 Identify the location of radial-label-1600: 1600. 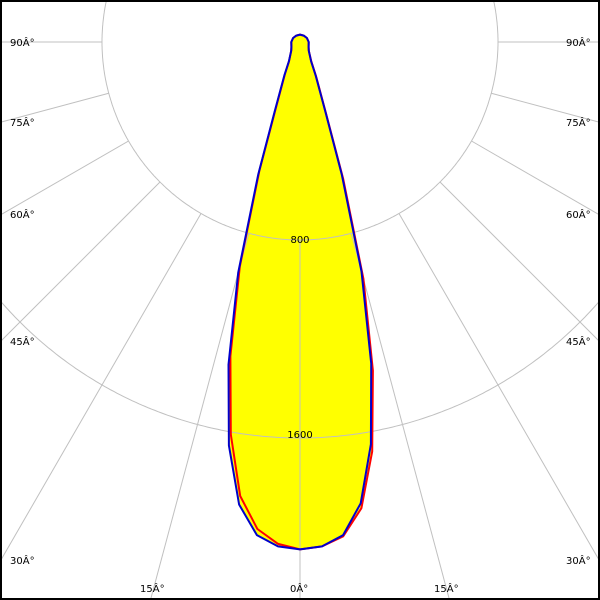
(299, 435).